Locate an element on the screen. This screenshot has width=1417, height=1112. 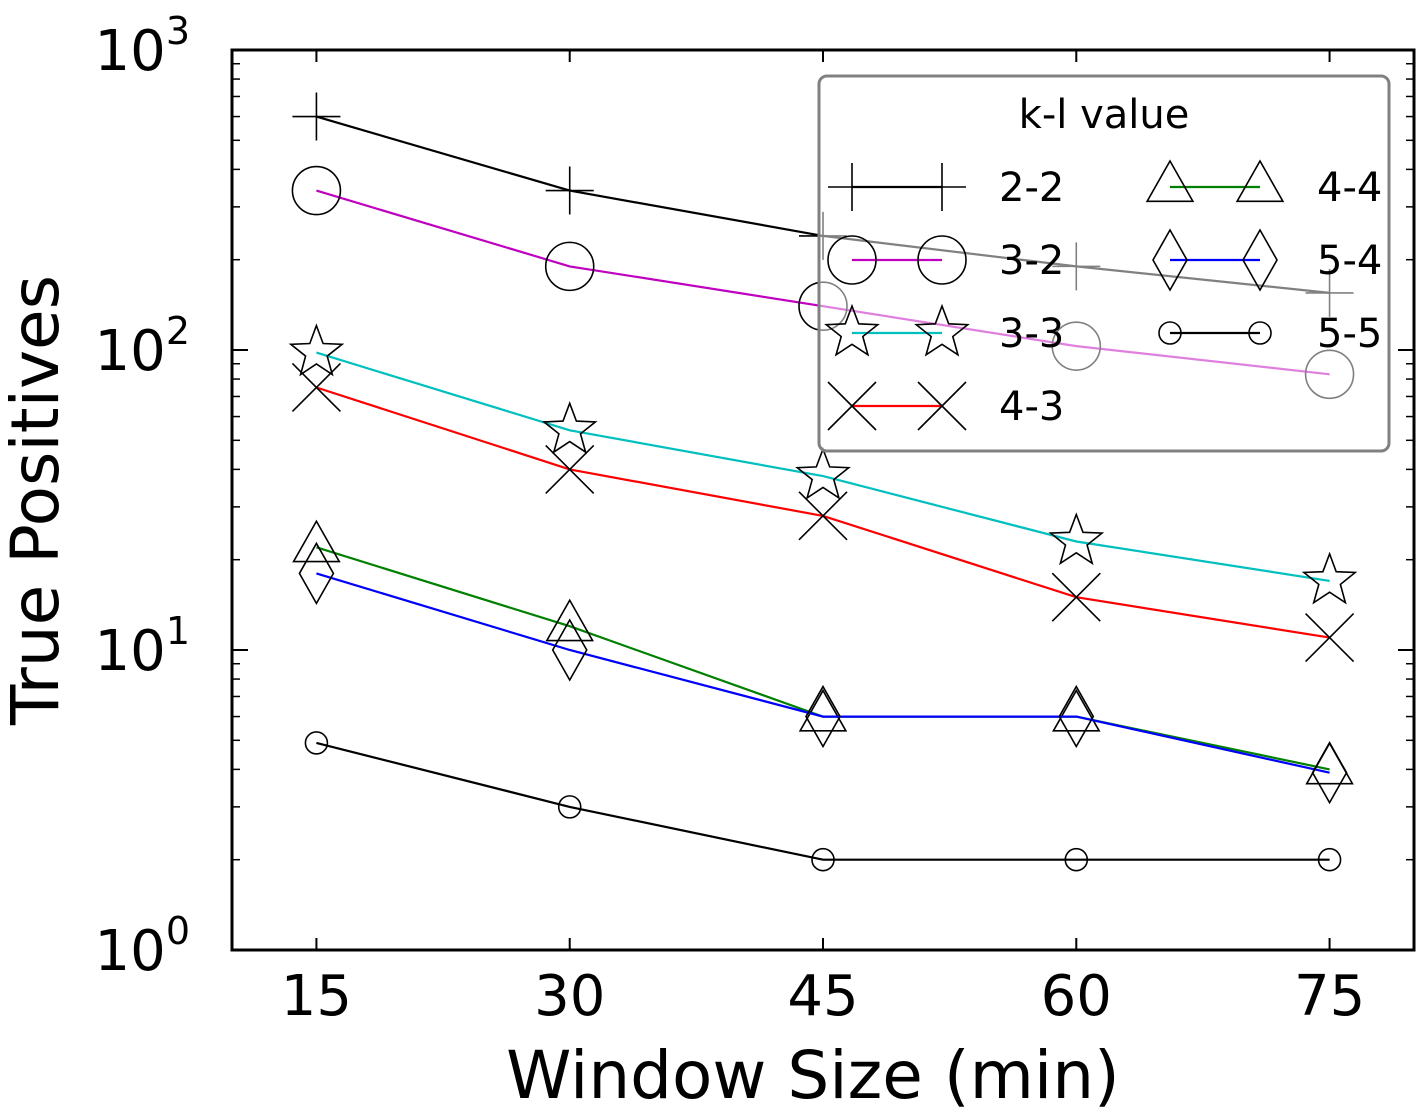
x-tick-label: 45 is located at coordinates (822, 996).